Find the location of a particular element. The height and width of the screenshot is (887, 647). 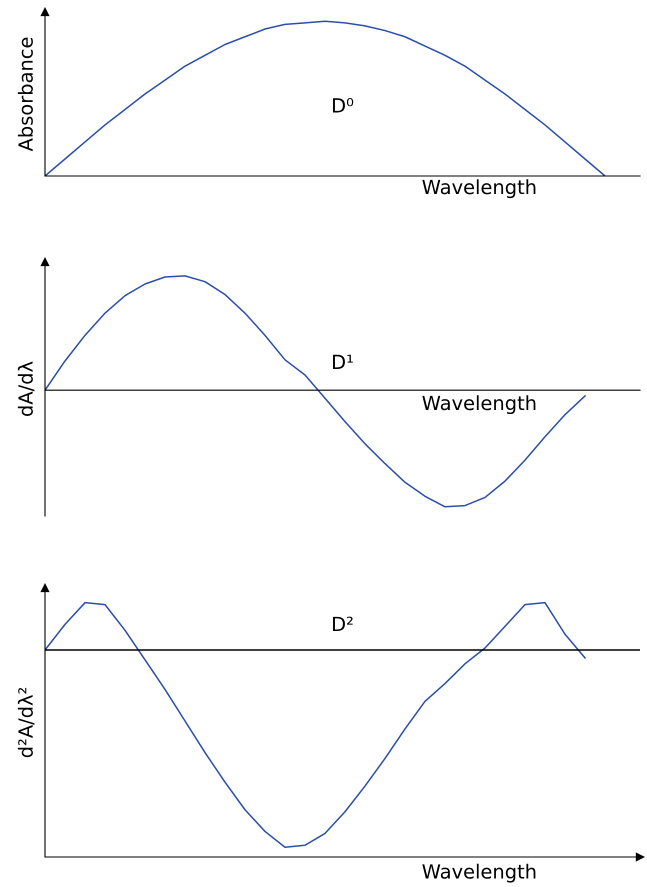

y-axis-title: dA/dλ is located at coordinates (26, 389).